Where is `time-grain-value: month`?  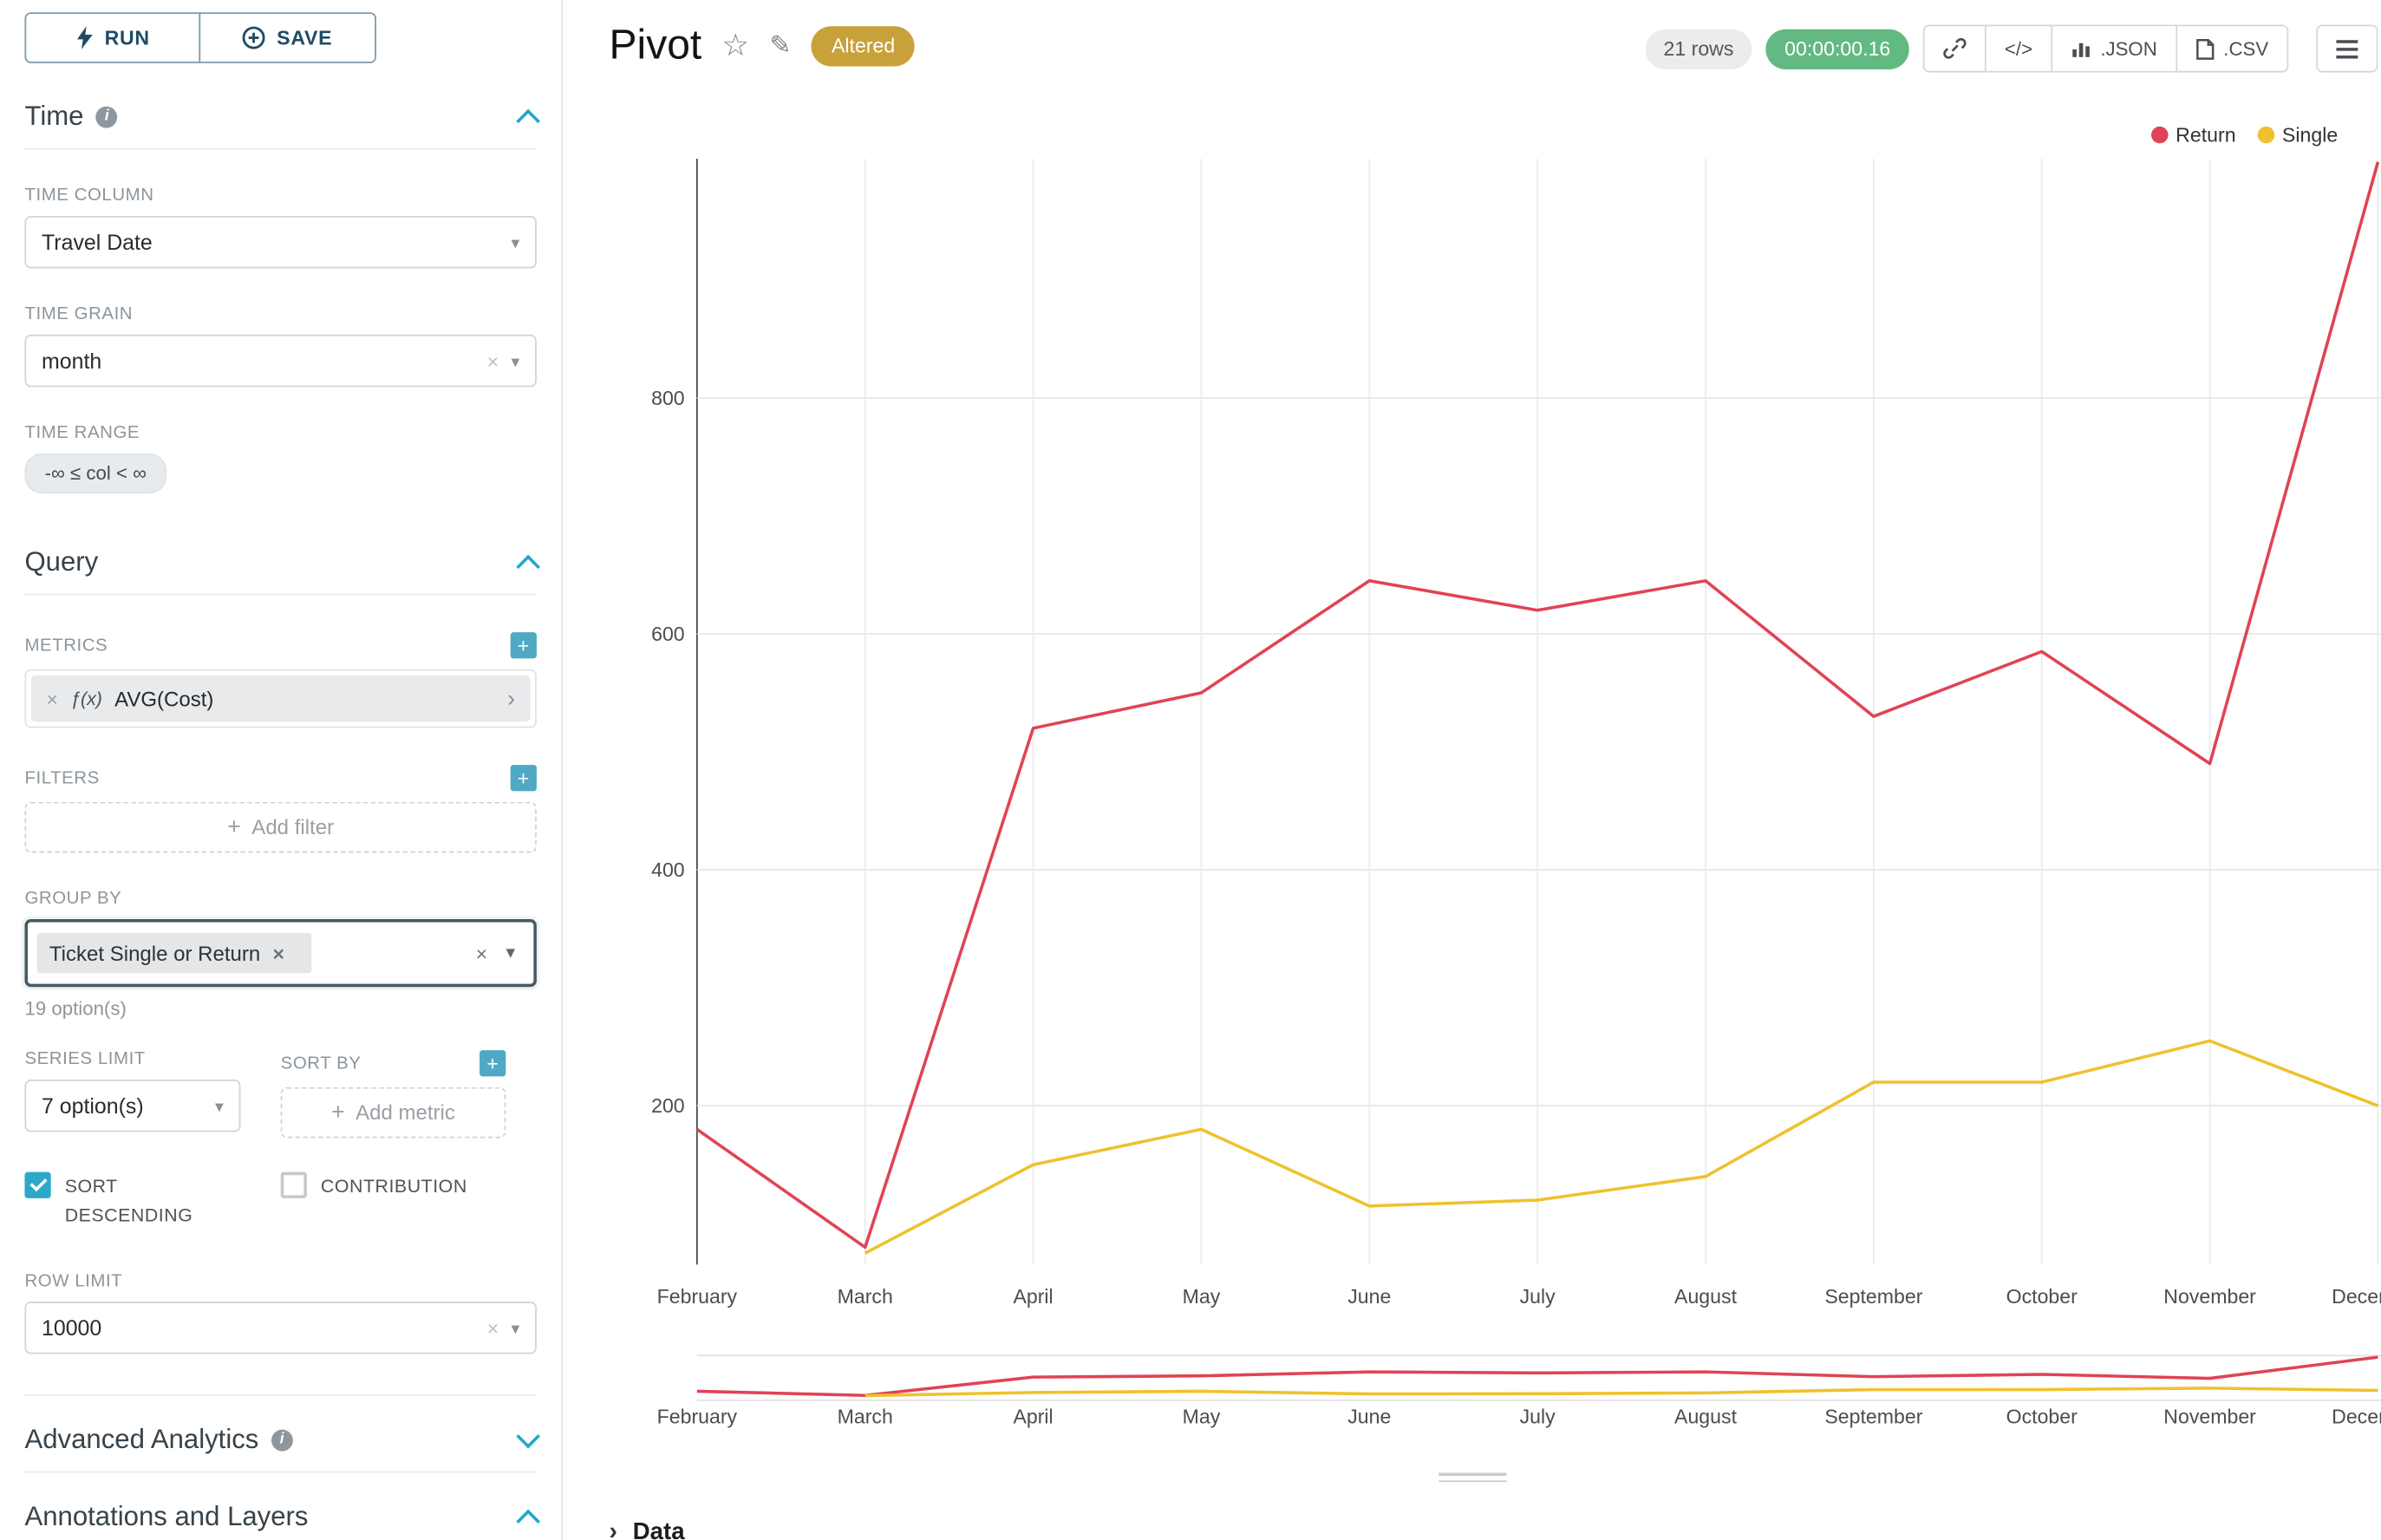
time-grain-value: month is located at coordinates (72, 361).